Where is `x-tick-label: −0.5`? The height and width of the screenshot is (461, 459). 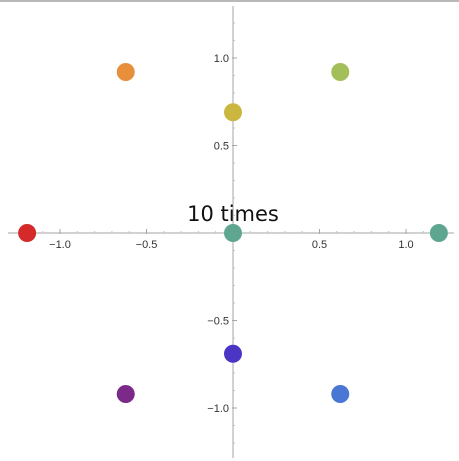 x-tick-label: −0.5 is located at coordinates (147, 245).